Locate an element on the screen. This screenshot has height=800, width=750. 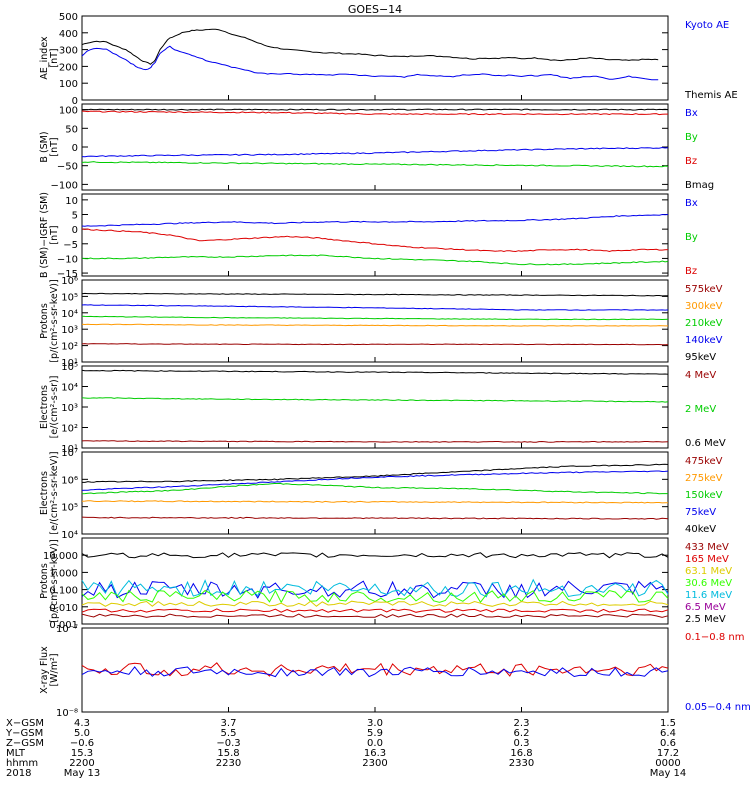
ylabel: [e/(cm²-s-sr)] is located at coordinates (54, 407).